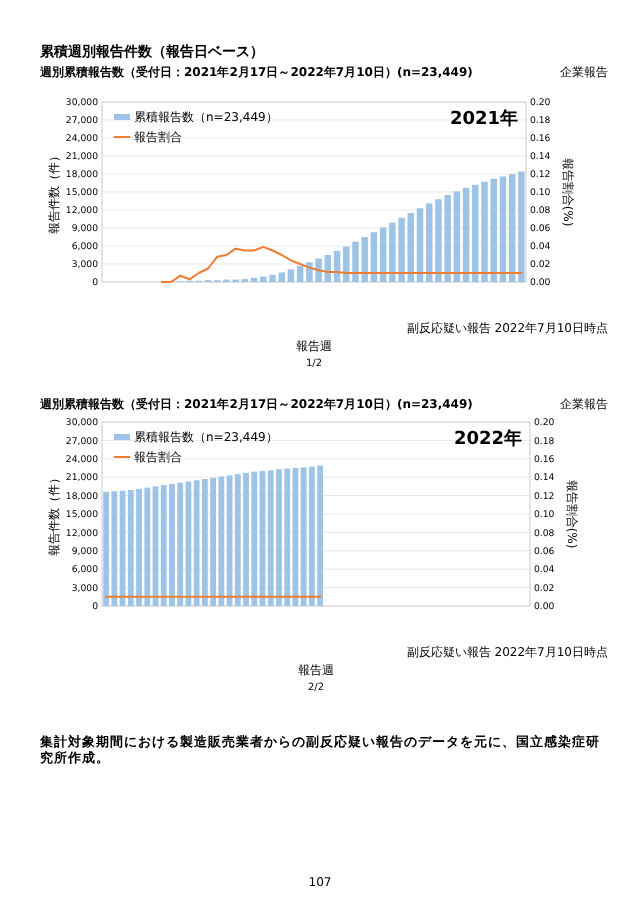 Image resolution: width=640 pixels, height=906 pixels. Describe the element at coordinates (483, 119) in the screenshot. I see `annotation: 2021年` at that location.